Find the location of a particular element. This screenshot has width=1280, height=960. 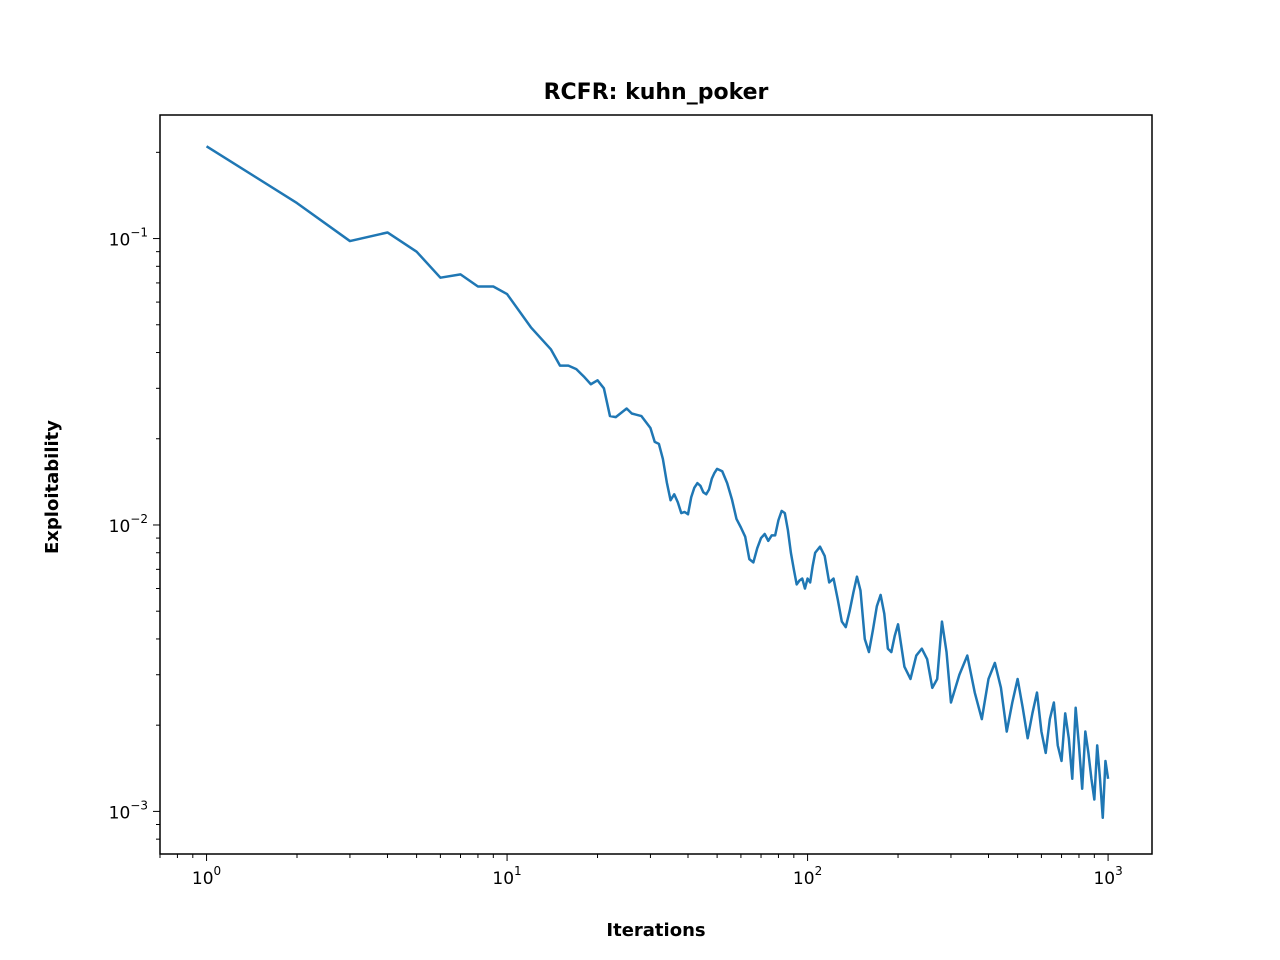

x-axis-ticks: 10⁰ 10¹ 10² 10³ is located at coordinates (641, 871).